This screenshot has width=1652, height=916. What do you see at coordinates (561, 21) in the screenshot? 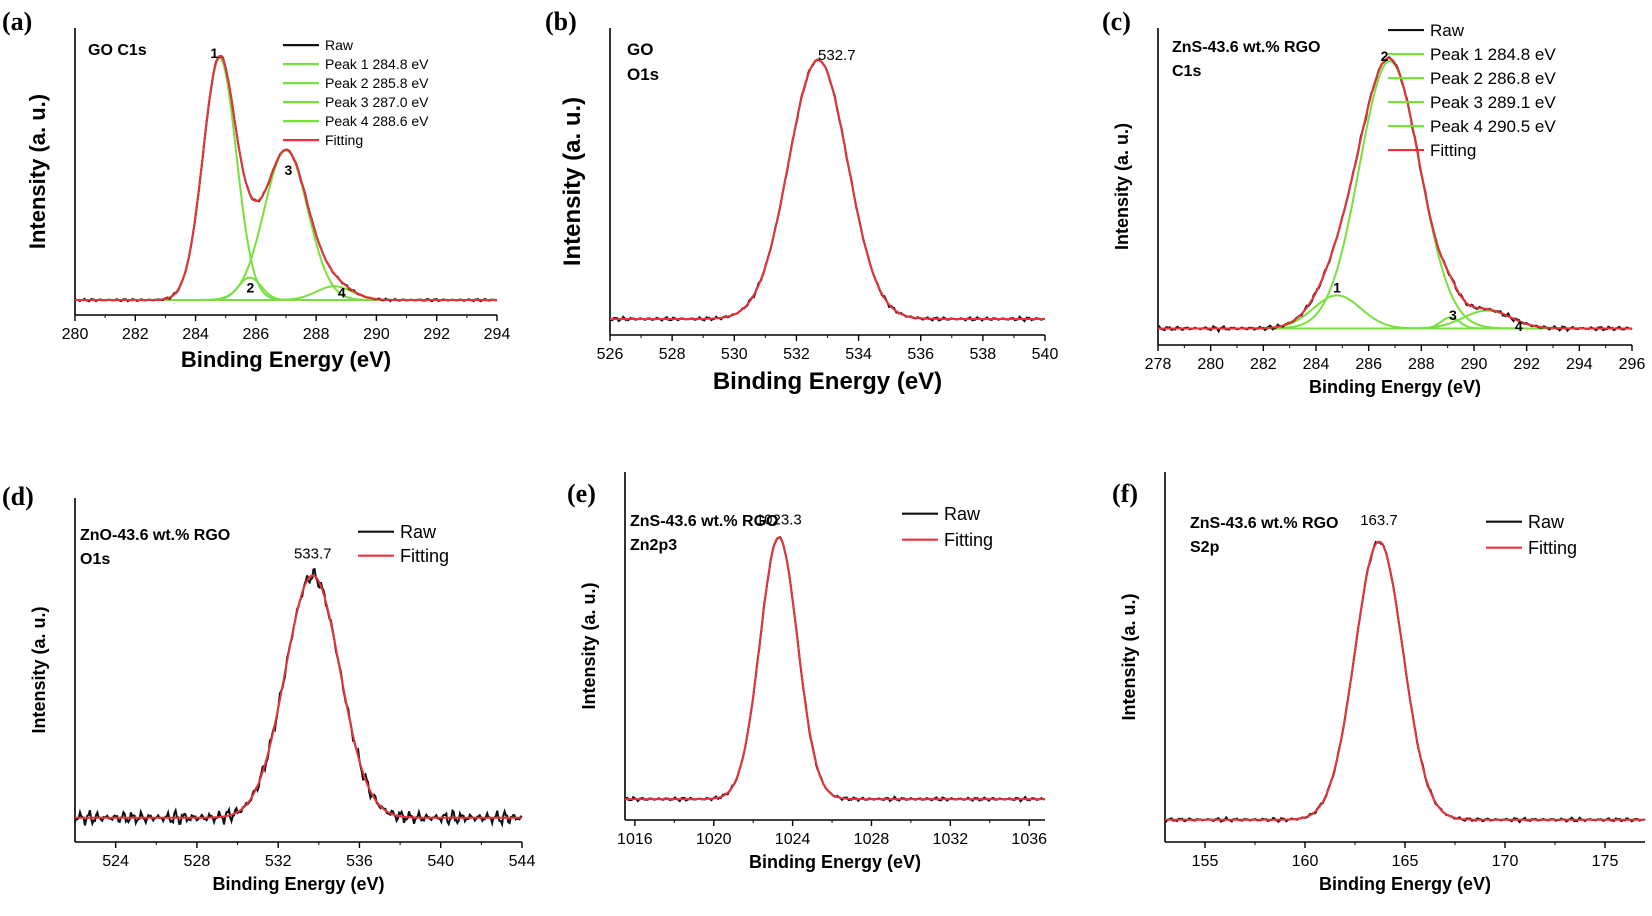
I see `panel-label: (b)` at bounding box center [561, 21].